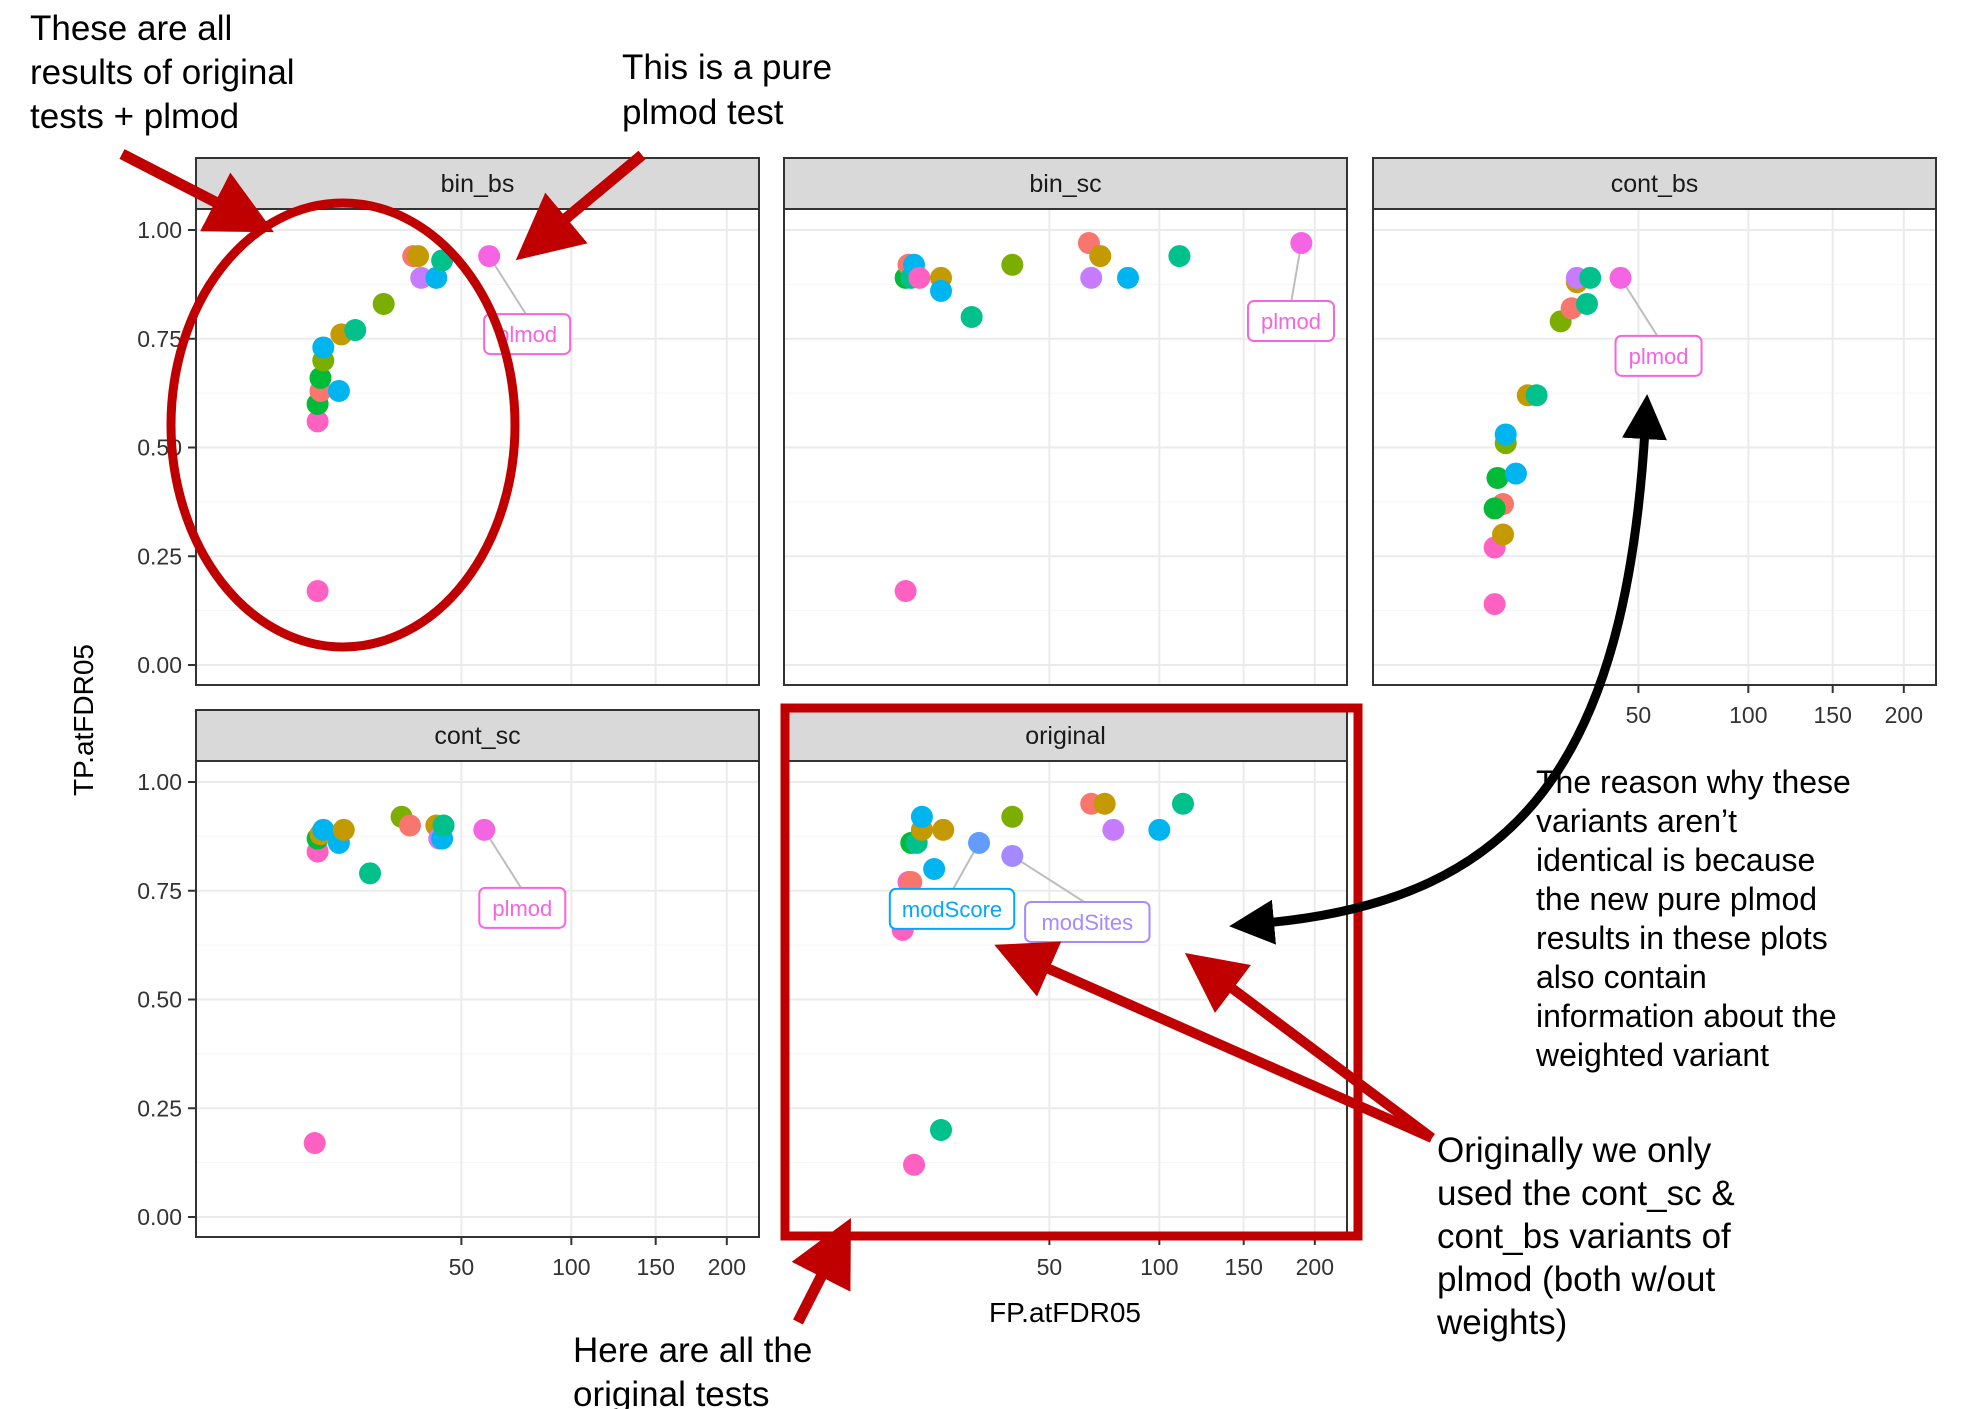  Describe the element at coordinates (1676, 899) in the screenshot. I see `note-reason-line: the new pure plmod` at that location.